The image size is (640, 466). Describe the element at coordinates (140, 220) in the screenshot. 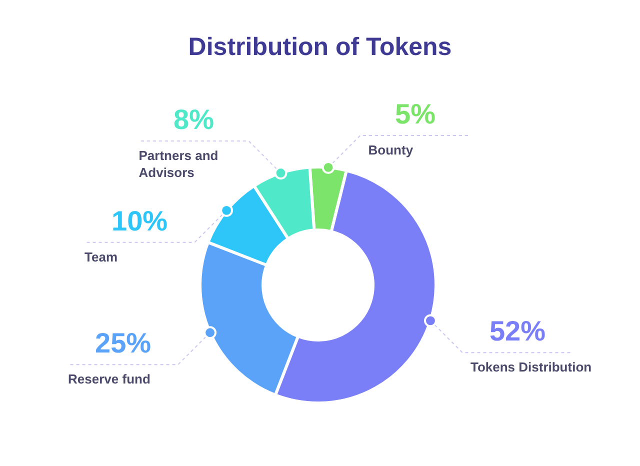

I see `data-label: 10%` at that location.